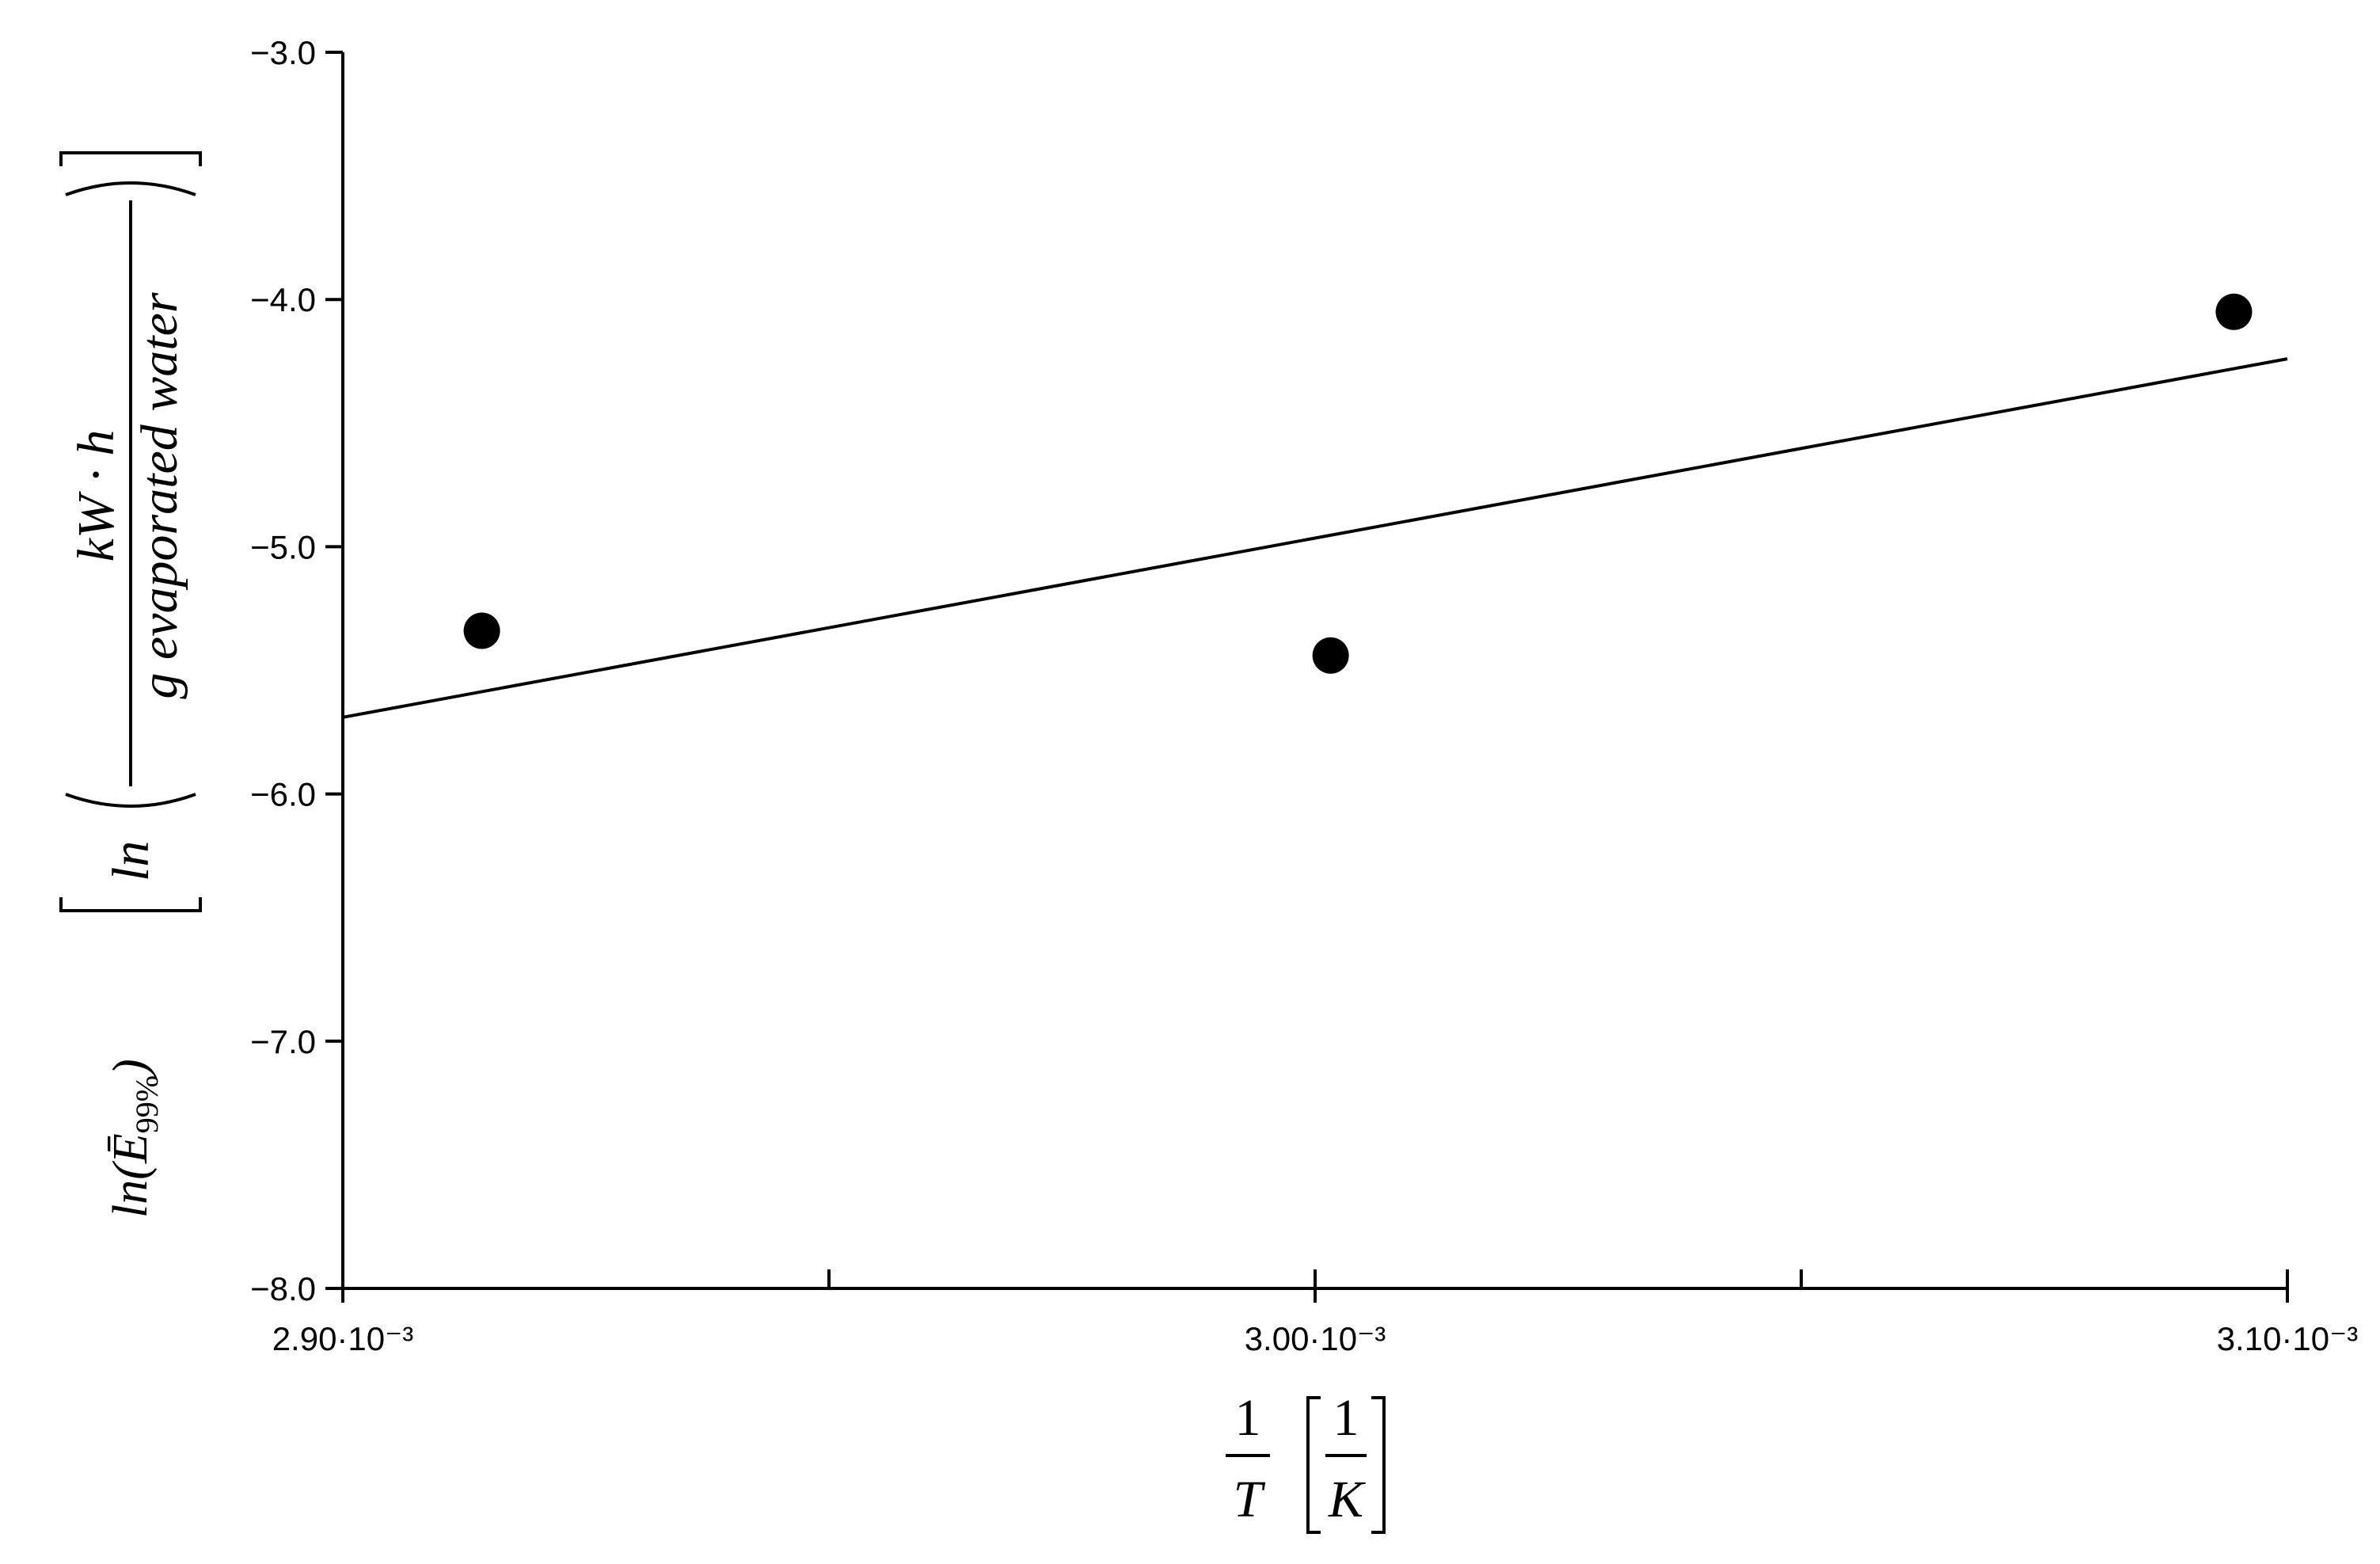 This screenshot has width=2380, height=1564. I want to click on y-tick-label: −7.0, so click(283, 1041).